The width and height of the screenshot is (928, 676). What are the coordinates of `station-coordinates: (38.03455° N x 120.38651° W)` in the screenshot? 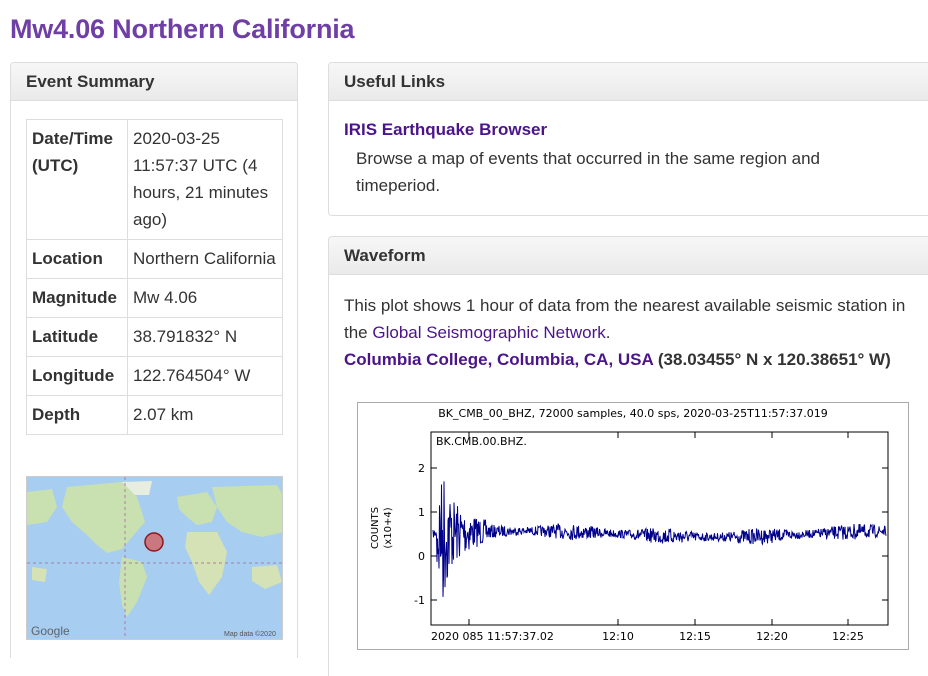 It's located at (772, 359).